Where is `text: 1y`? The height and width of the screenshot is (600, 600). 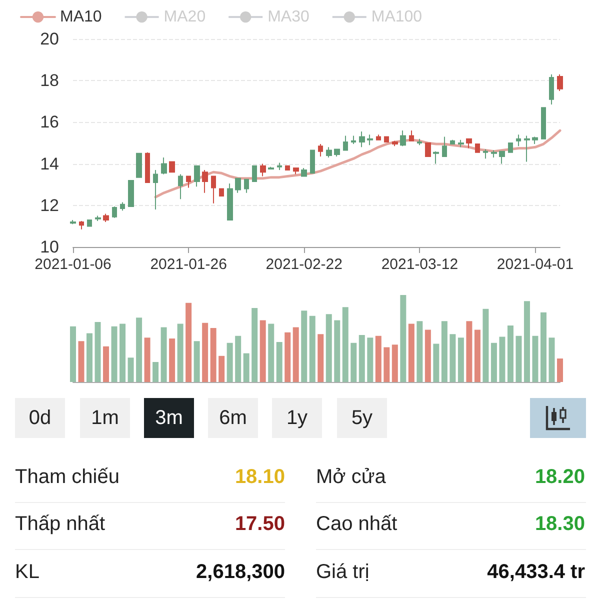 text: 1y is located at coordinates (297, 418).